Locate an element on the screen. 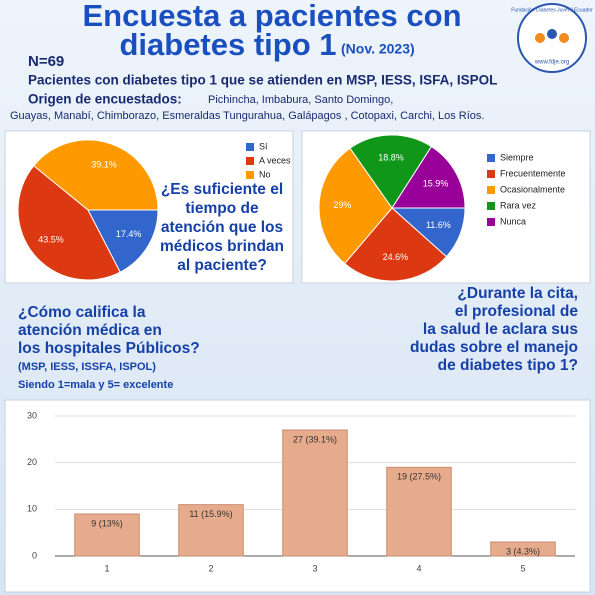 The width and height of the screenshot is (595, 595). logo-name: Fundación Diabetes Juvenil Ecuador is located at coordinates (552, 10).